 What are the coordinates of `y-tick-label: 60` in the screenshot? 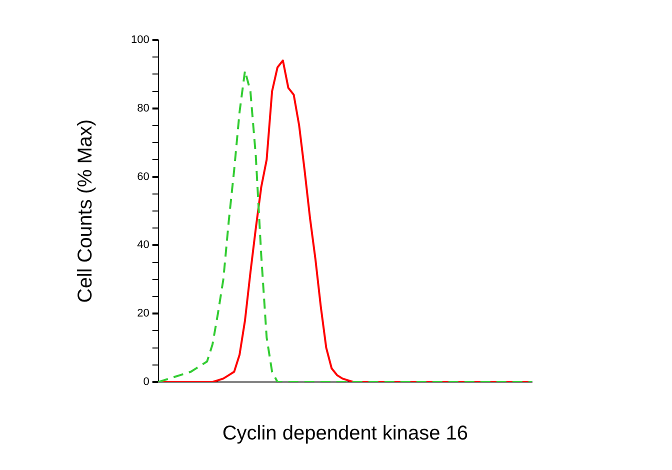 It's located at (143, 176).